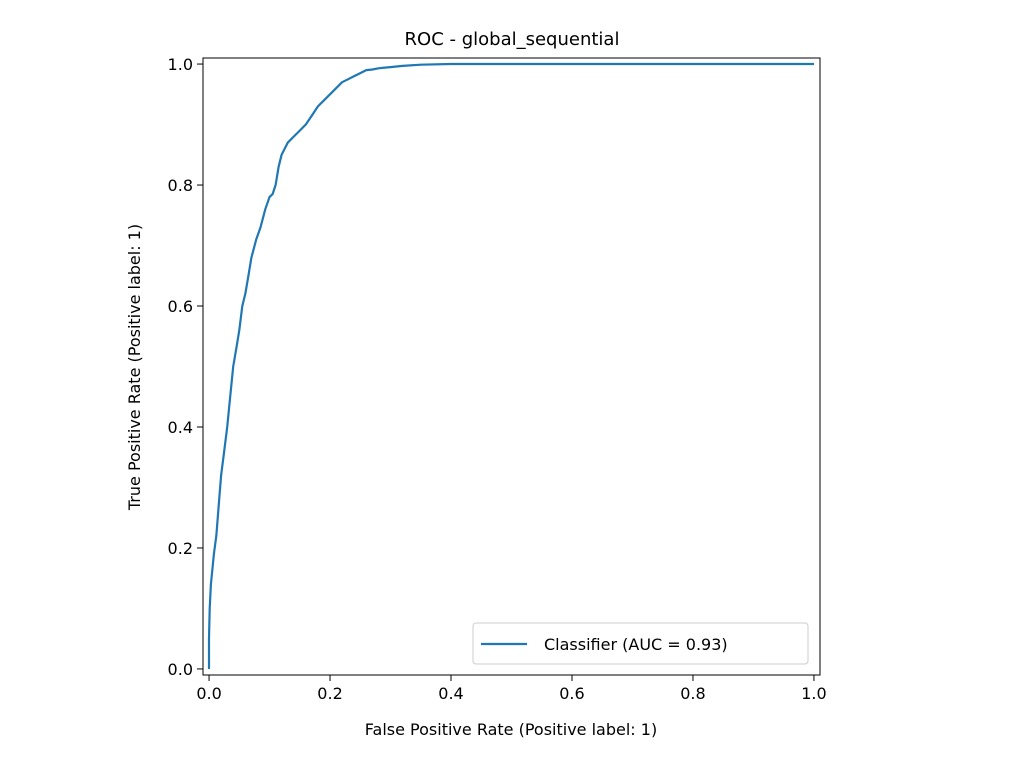 The image size is (1024, 768). I want to click on y-tick-label: 1.0, so click(180, 64).